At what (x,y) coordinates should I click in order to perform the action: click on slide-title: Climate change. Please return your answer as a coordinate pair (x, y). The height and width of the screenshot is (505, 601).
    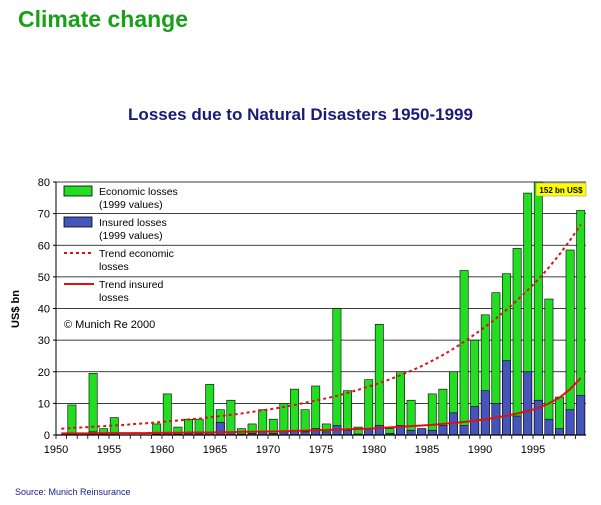
    Looking at the image, I should click on (103, 19).